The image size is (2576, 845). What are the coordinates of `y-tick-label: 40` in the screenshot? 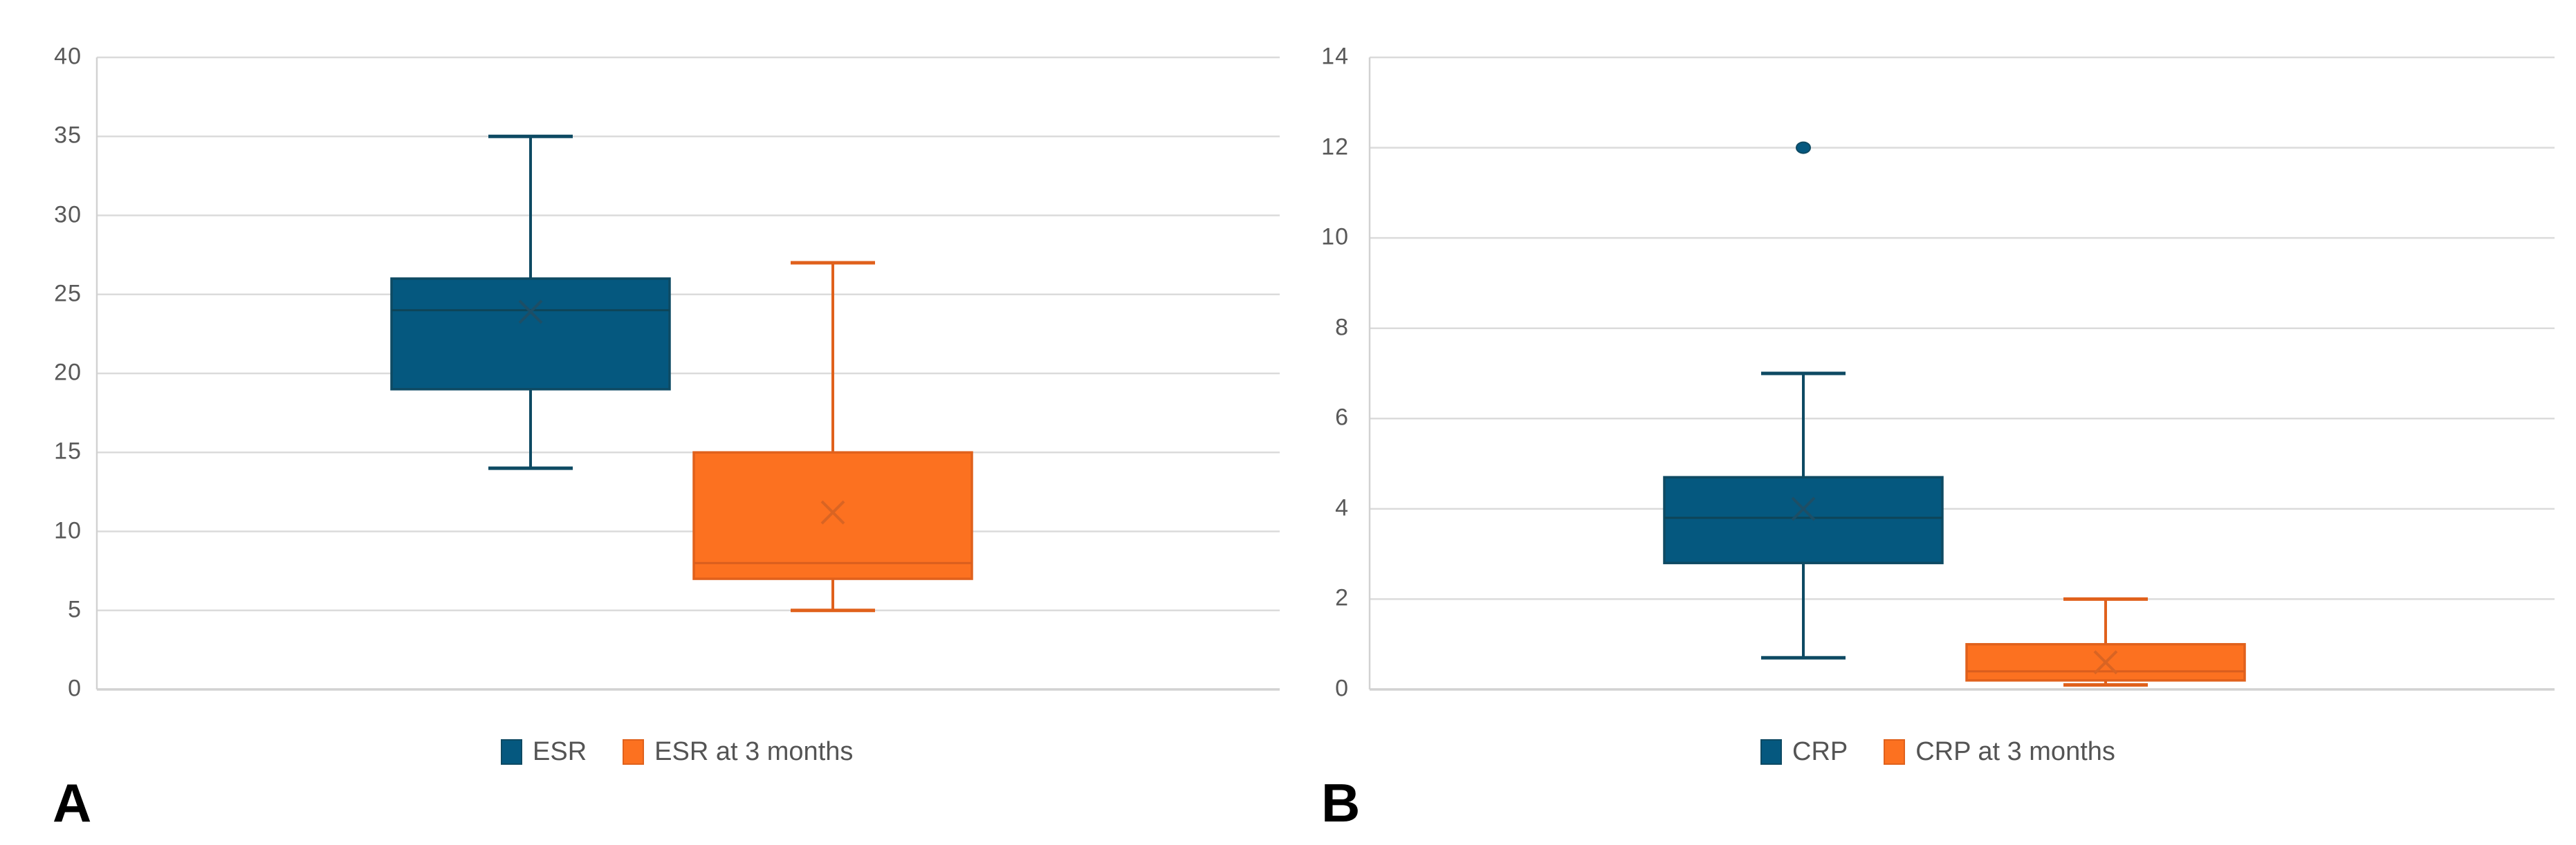 It's located at (68, 57).